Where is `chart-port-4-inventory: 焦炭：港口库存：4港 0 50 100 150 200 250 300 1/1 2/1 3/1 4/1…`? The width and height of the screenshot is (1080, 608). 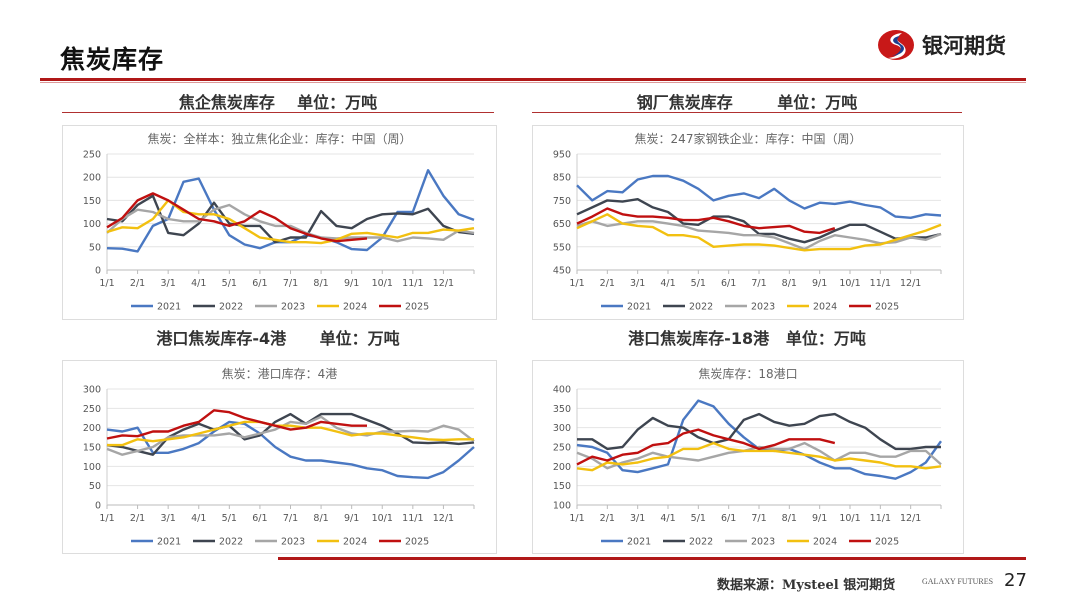
chart-port-4-inventory: 焦炭：港口库存：4港 0 50 100 150 200 250 300 1/1 2/1 3/1 4/1… is located at coordinates (279, 457).